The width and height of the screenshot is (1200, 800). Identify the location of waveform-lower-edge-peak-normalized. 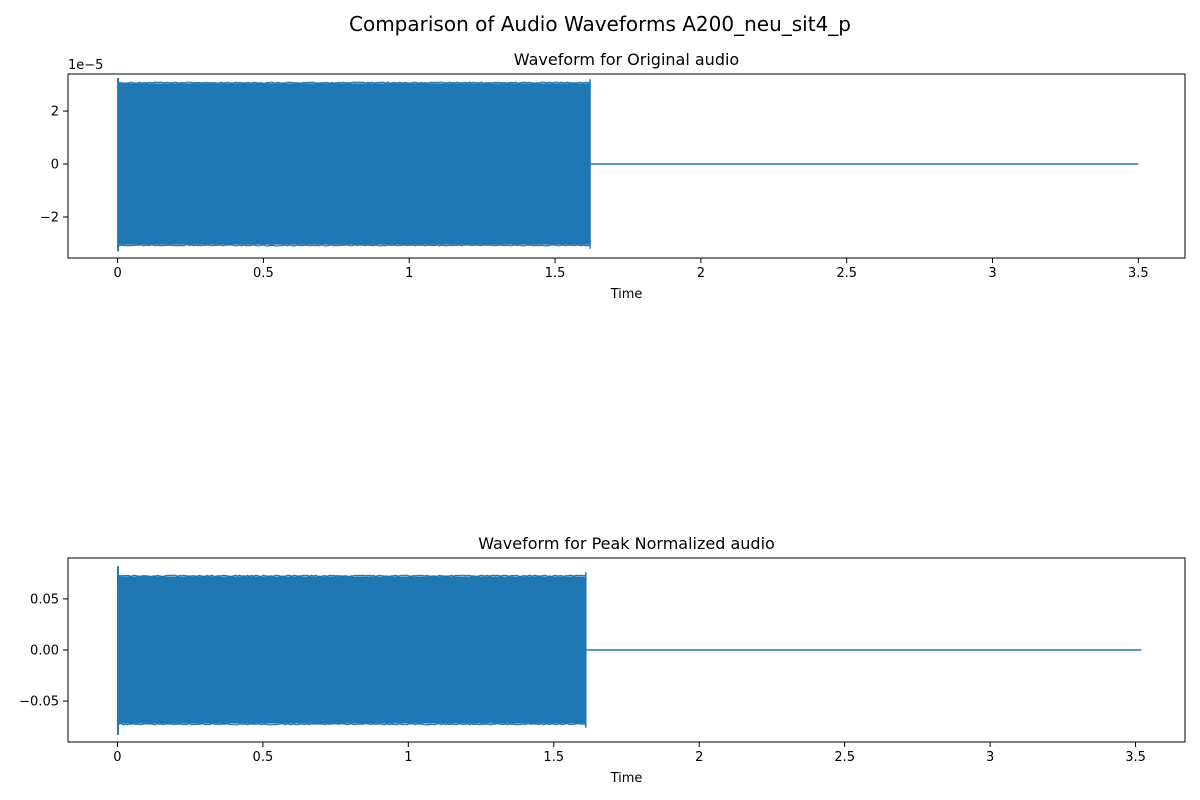
(351, 724).